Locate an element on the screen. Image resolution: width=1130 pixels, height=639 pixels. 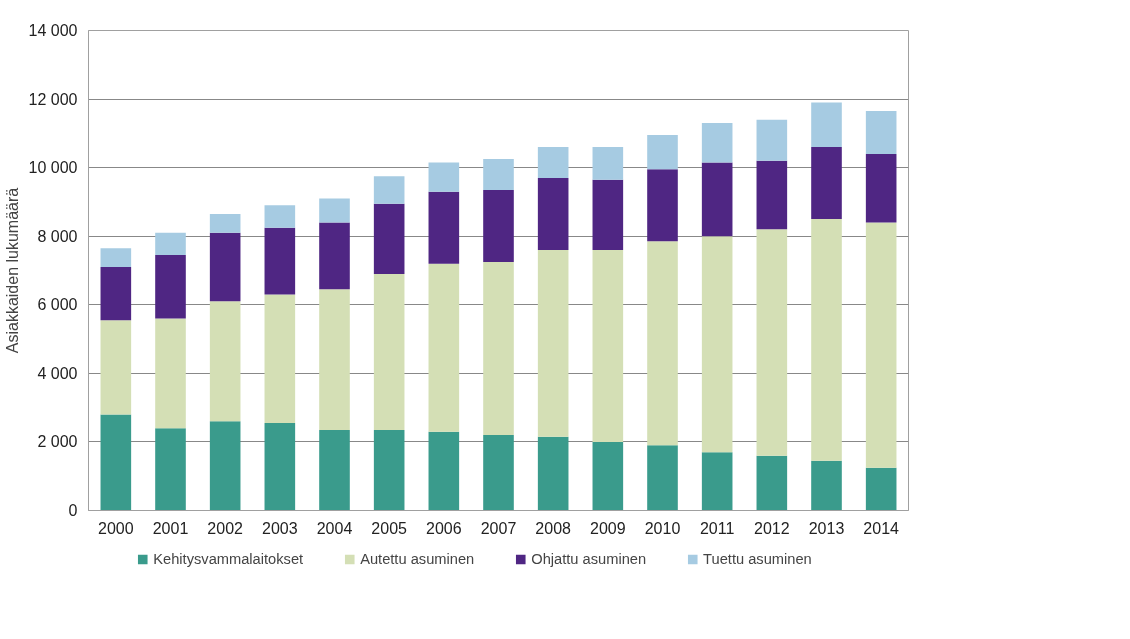
x-tick-label: 2002 is located at coordinates (225, 528).